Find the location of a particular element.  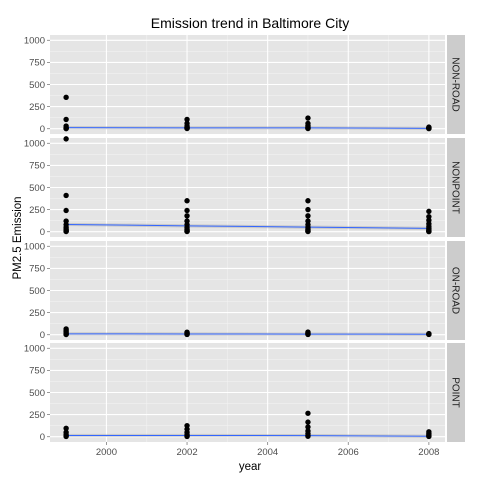

x-axis-label: year is located at coordinates (250, 467).